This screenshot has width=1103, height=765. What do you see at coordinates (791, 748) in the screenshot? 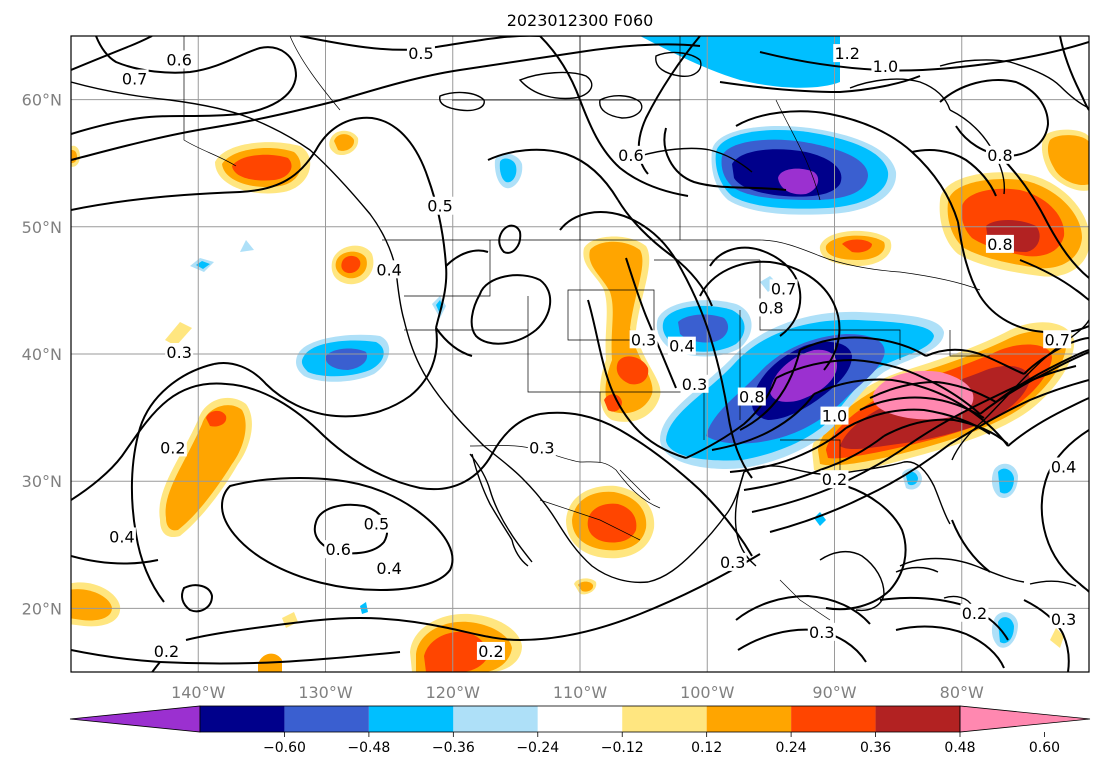
I see `colorbar-tick-label: 0.24` at bounding box center [791, 748].